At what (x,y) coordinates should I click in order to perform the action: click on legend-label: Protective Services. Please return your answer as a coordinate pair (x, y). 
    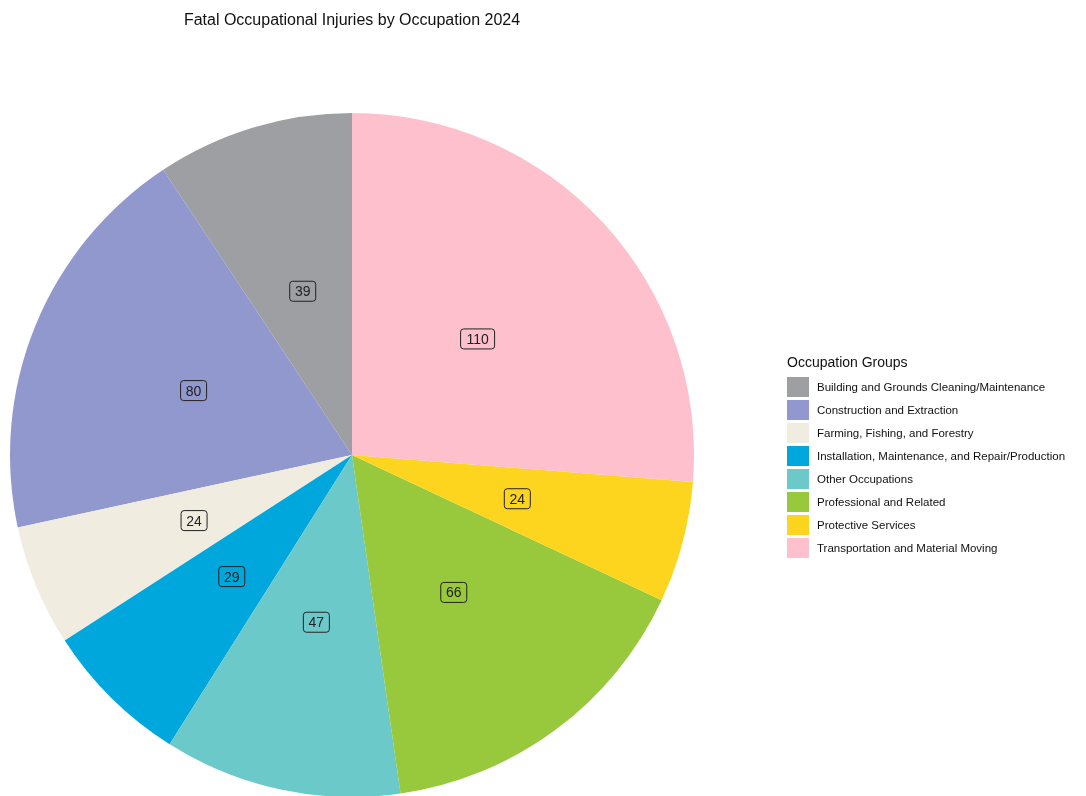
    Looking at the image, I should click on (866, 525).